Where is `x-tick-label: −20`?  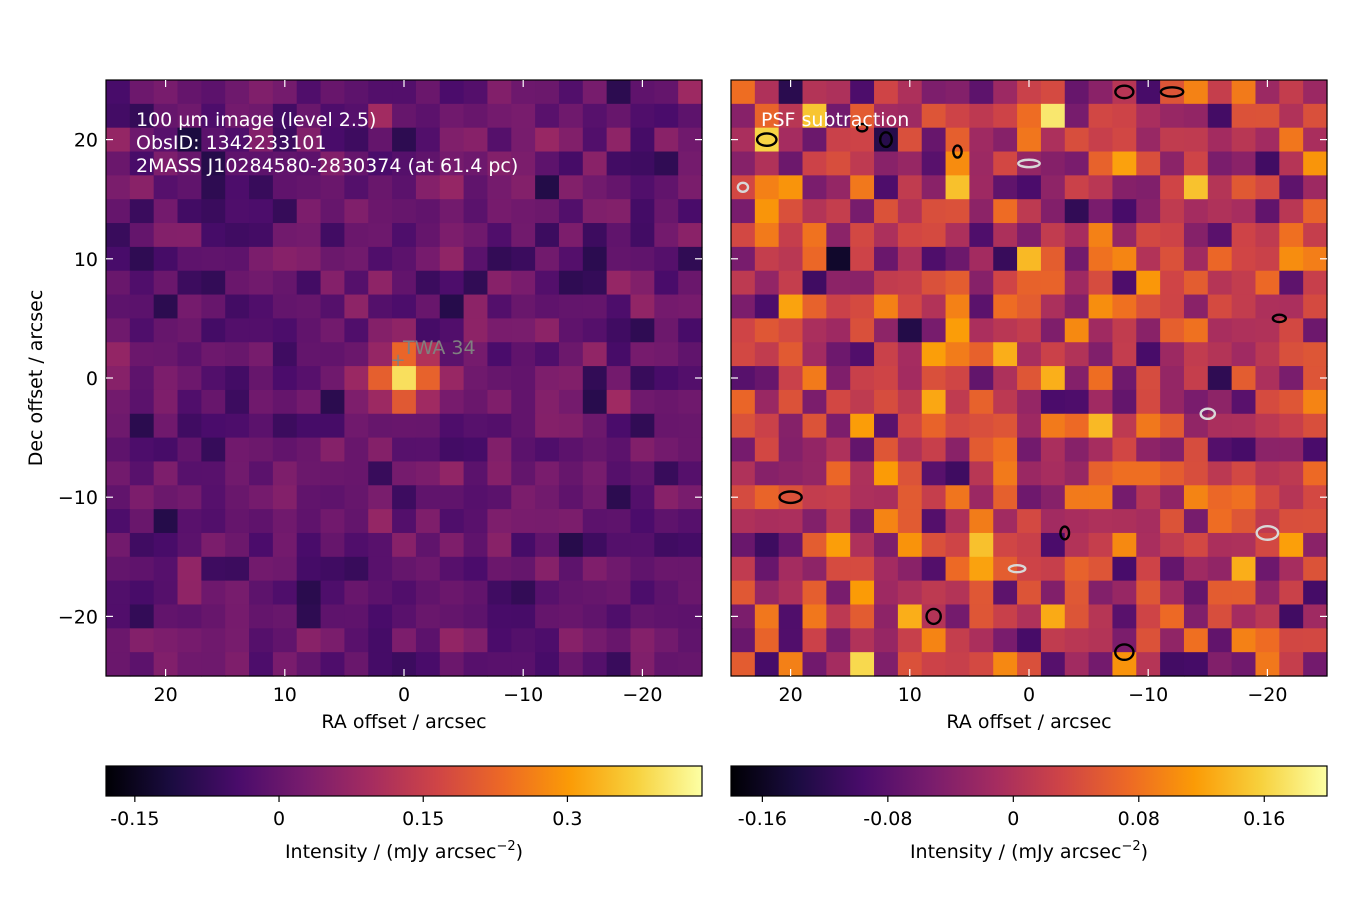 x-tick-label: −20 is located at coordinates (1267, 695).